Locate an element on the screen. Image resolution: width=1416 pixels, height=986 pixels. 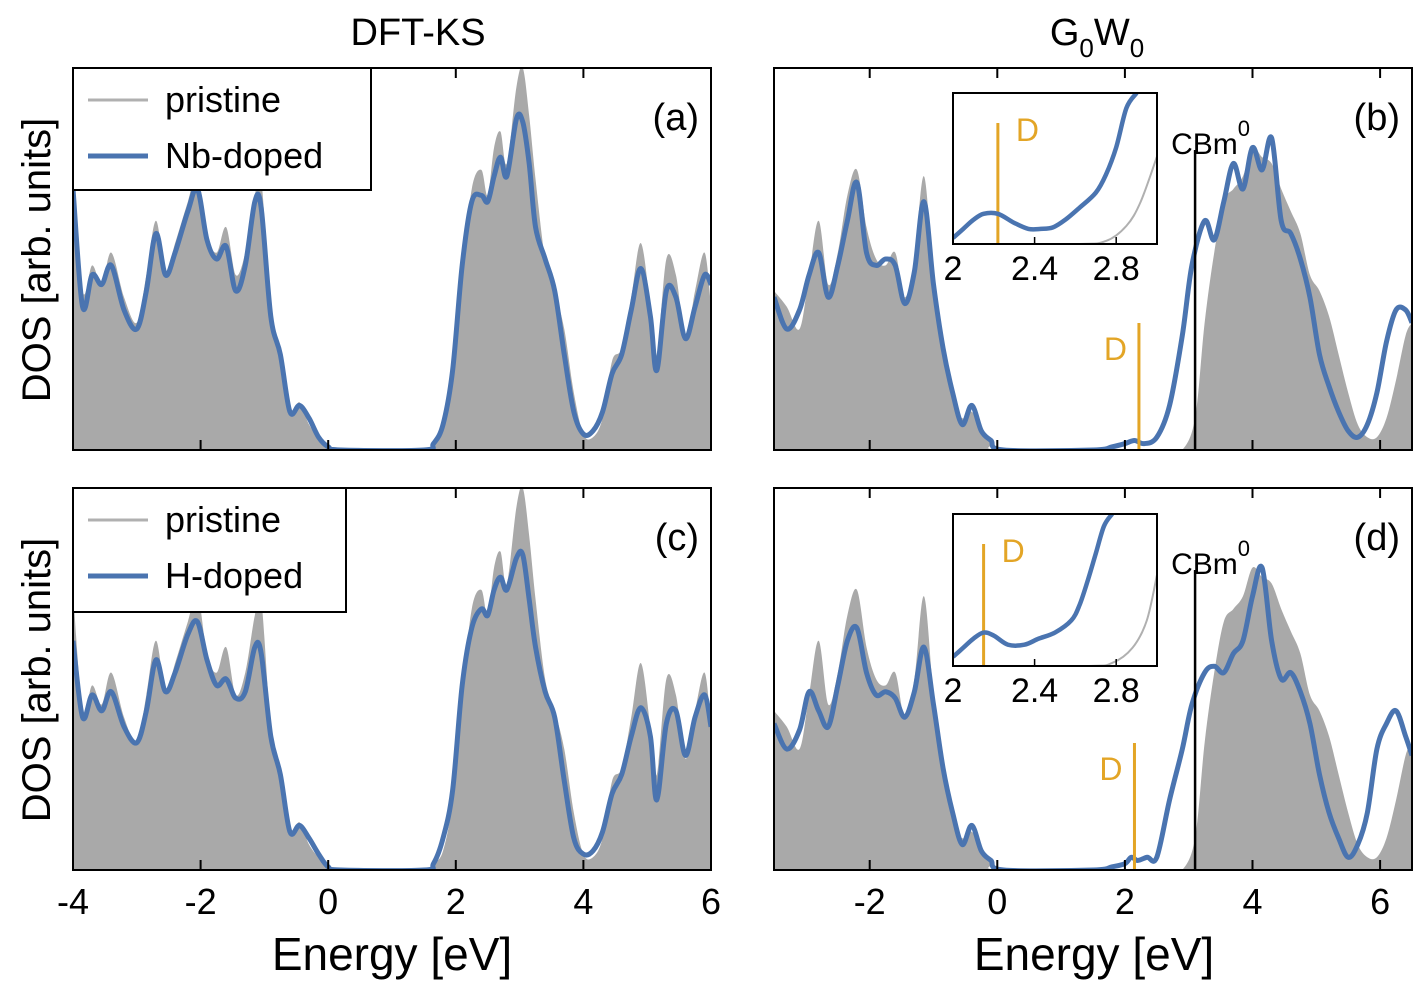
legend-top: pristine Nb-doped is located at coordinates (222, 129).